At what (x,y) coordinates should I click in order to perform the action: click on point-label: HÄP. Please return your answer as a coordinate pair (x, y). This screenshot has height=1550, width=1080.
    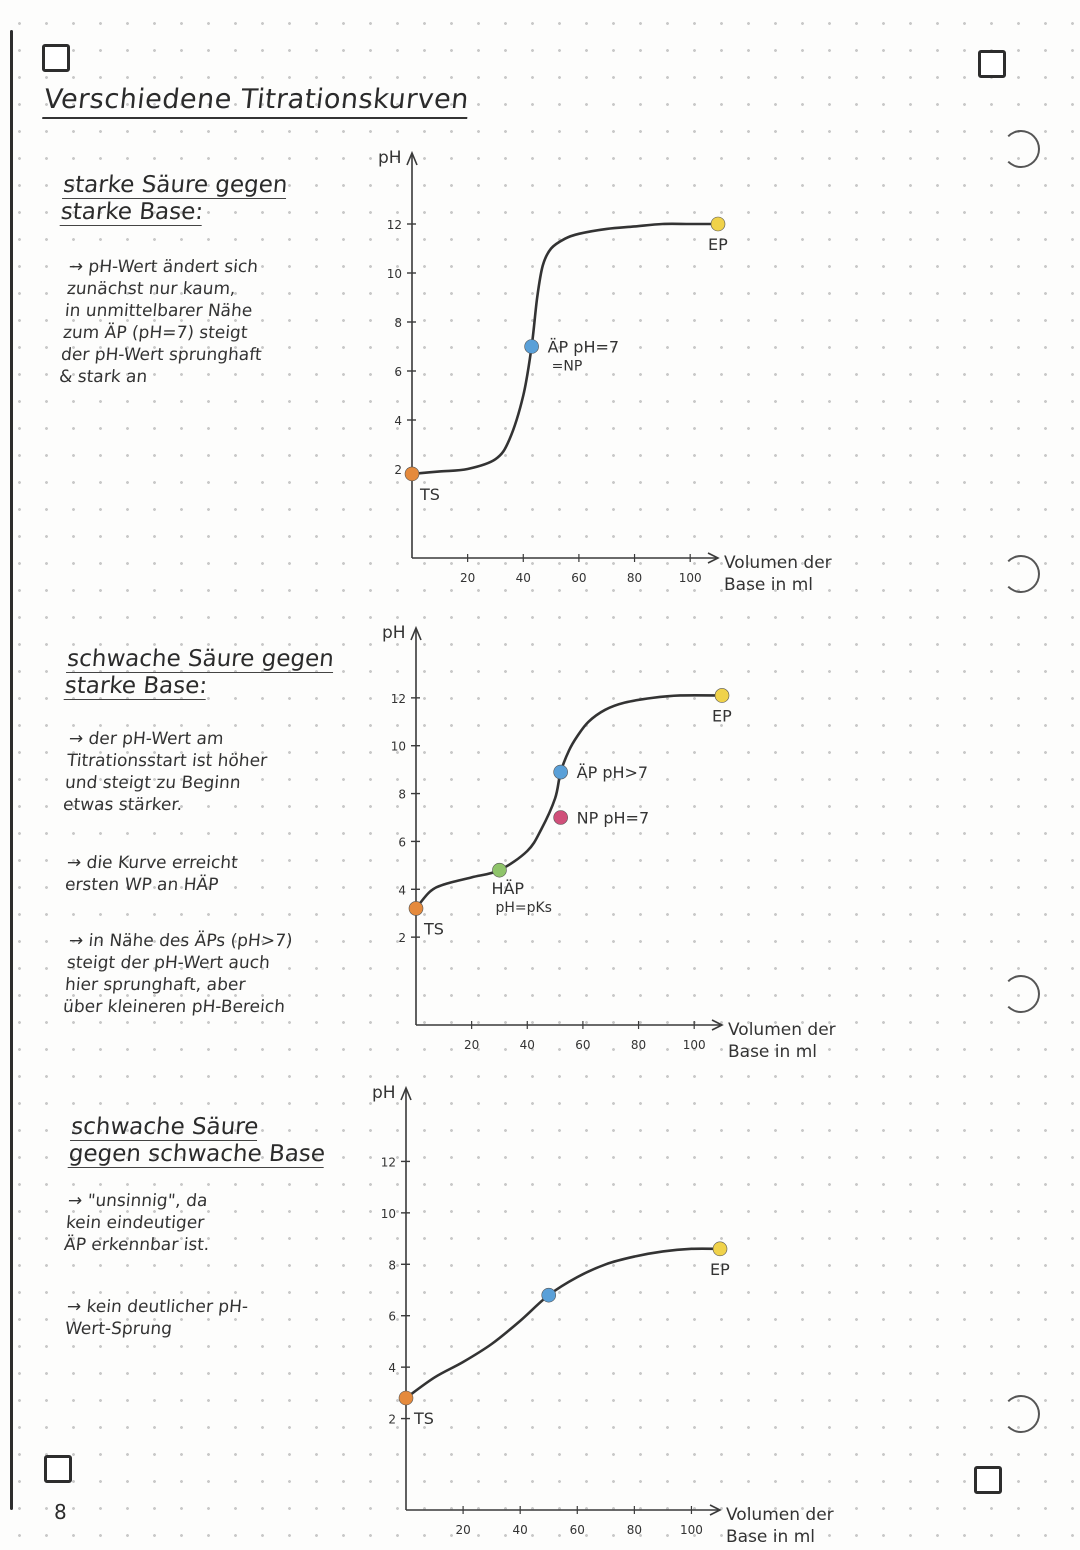
    Looking at the image, I should click on (507, 888).